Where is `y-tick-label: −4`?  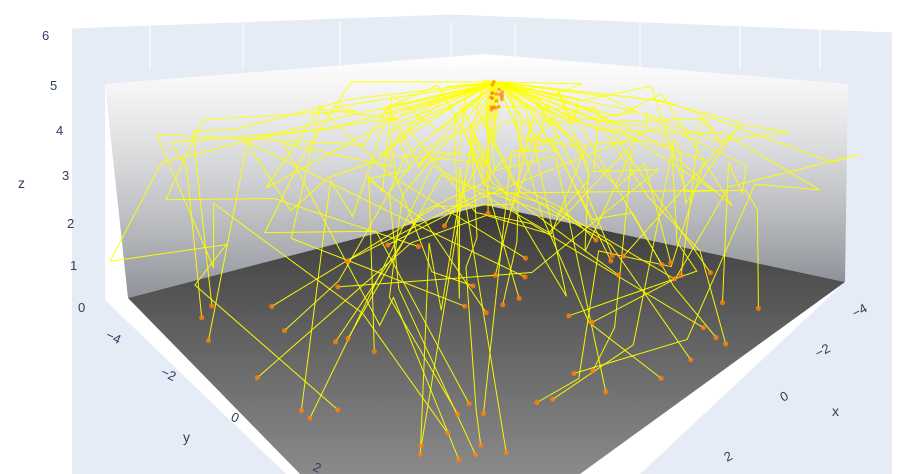 y-tick-label: −4 is located at coordinates (114, 337).